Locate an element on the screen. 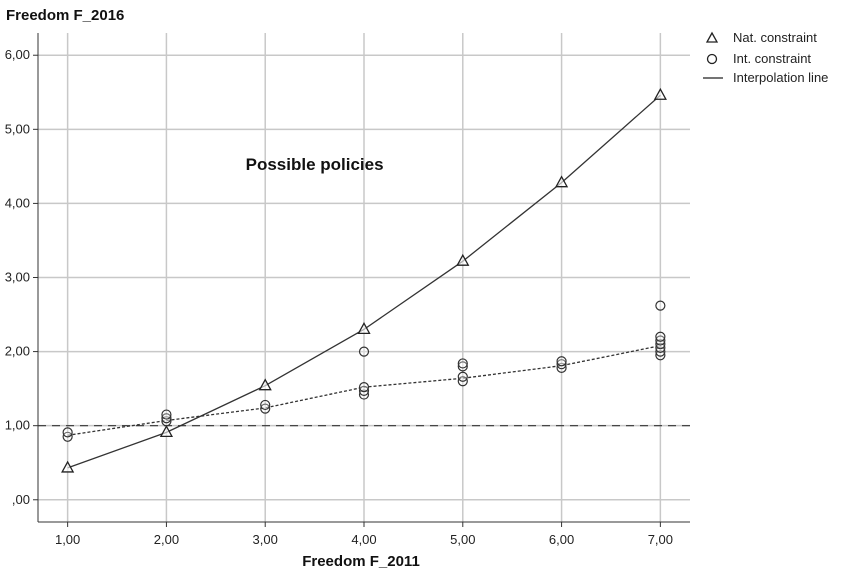  x-tick-label: 5,00 is located at coordinates (462, 539).